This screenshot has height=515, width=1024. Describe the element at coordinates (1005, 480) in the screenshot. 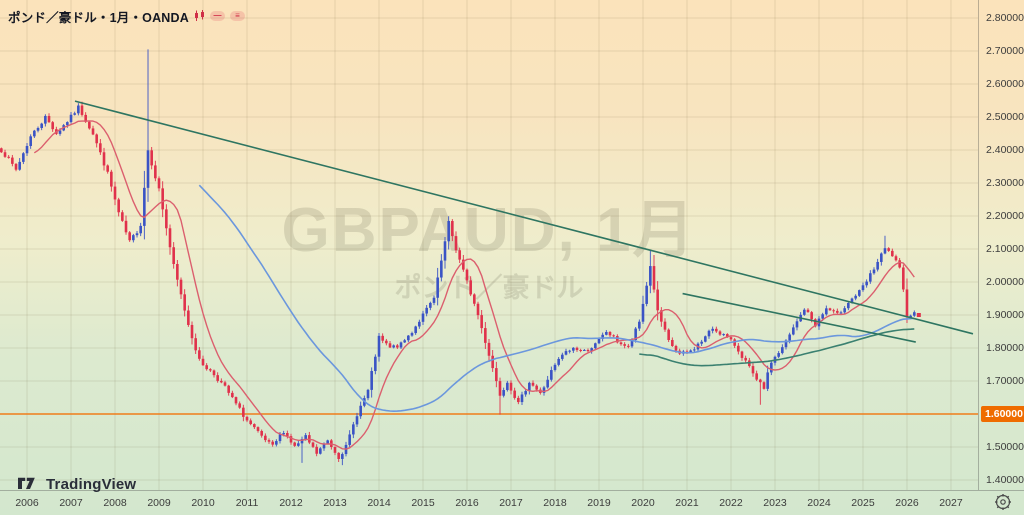

I see `price-axis-label: 1.40000` at that location.